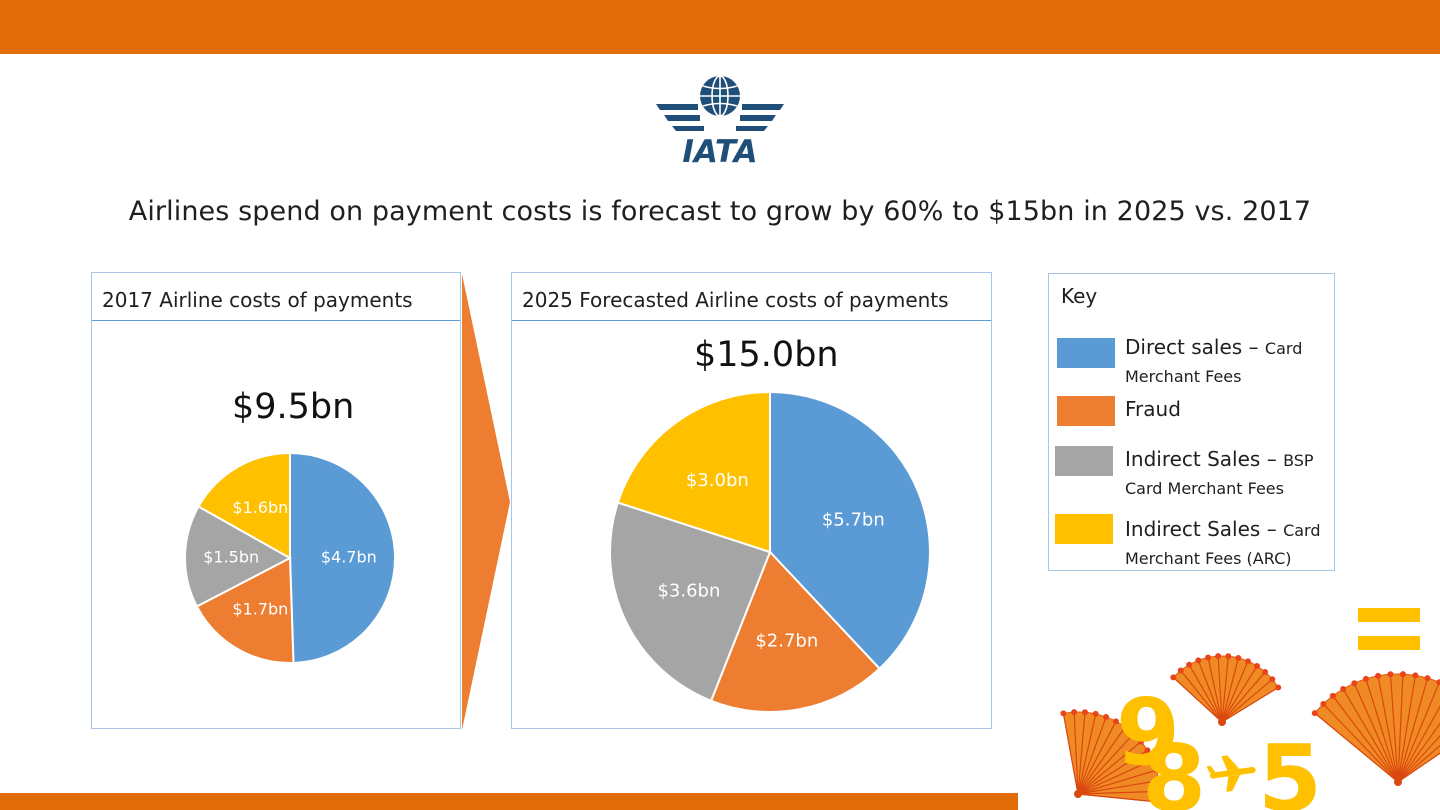 This screenshot has height=810, width=1440. Describe the element at coordinates (1214, 360) in the screenshot. I see `legend-text-direct: Direct sales – Card Merchant Fees` at that location.